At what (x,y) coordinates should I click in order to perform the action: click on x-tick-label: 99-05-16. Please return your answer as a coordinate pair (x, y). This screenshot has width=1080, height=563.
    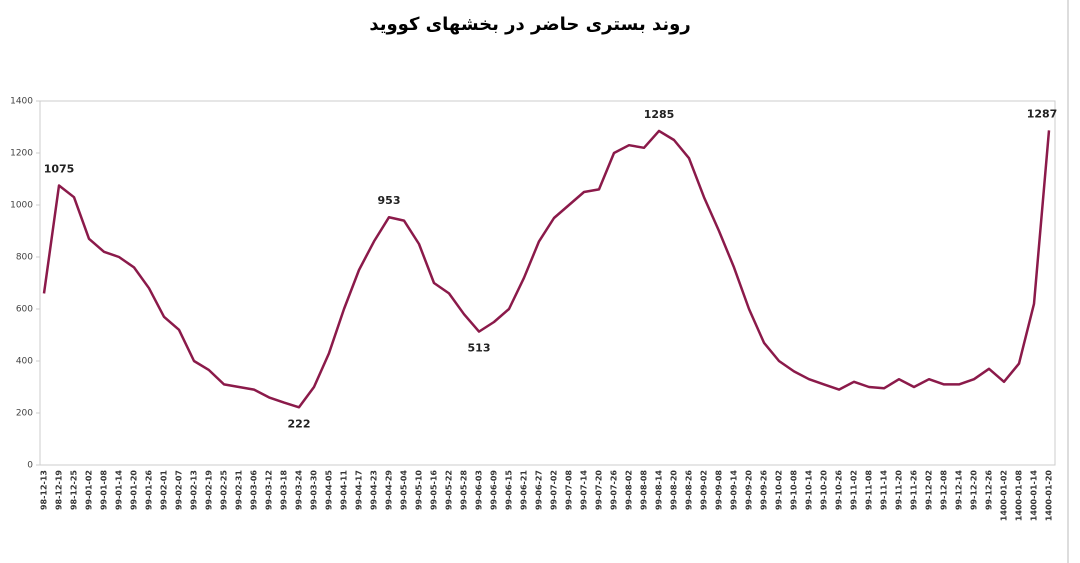
    Looking at the image, I should click on (434, 490).